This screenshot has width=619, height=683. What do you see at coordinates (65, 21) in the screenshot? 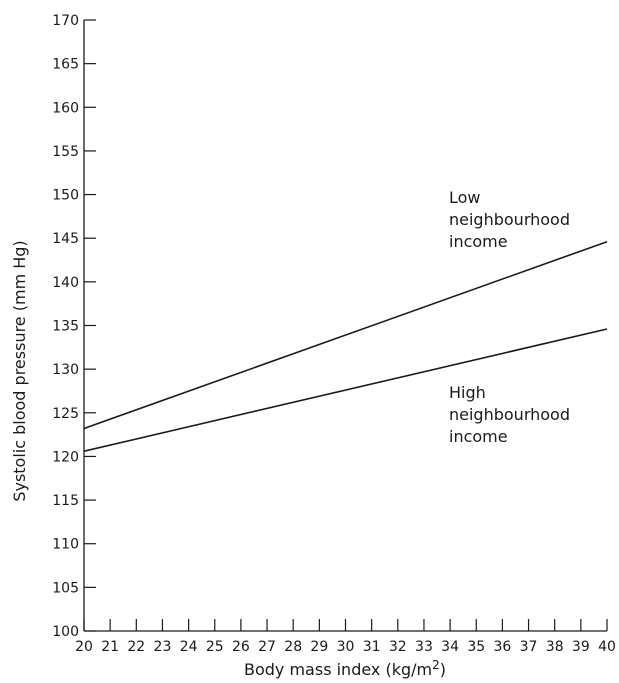
I see `y-tick-label: 170` at bounding box center [65, 21].